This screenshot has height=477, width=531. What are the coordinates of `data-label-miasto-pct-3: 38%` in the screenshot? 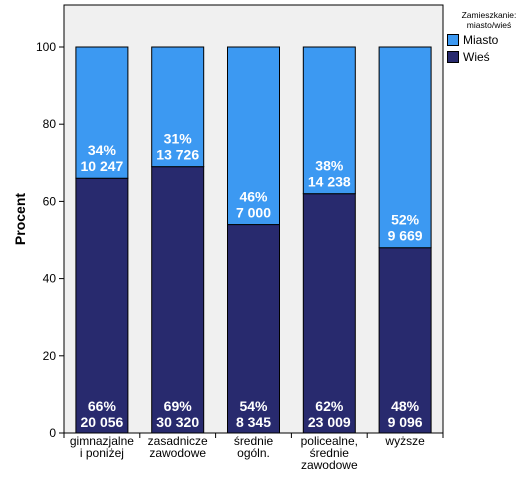 It's located at (329, 166).